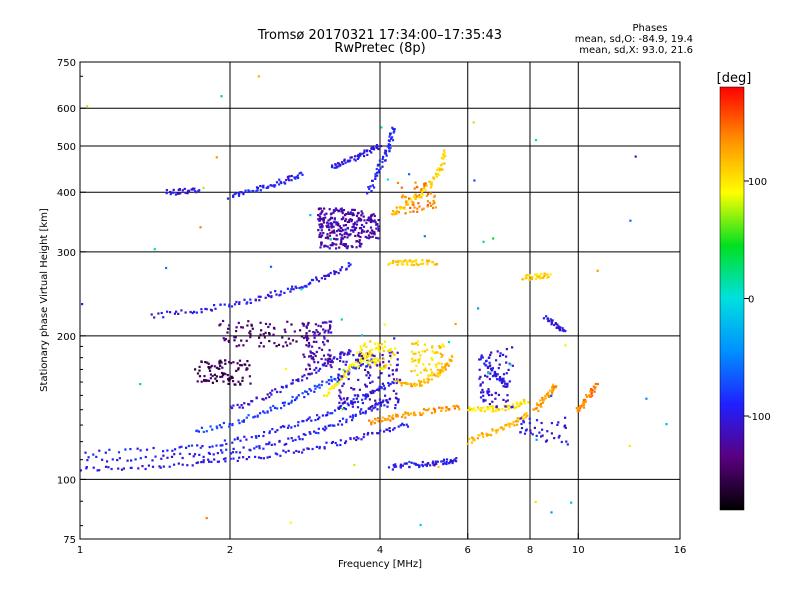 The width and height of the screenshot is (800, 600). I want to click on x-tick-label: 10, so click(578, 550).